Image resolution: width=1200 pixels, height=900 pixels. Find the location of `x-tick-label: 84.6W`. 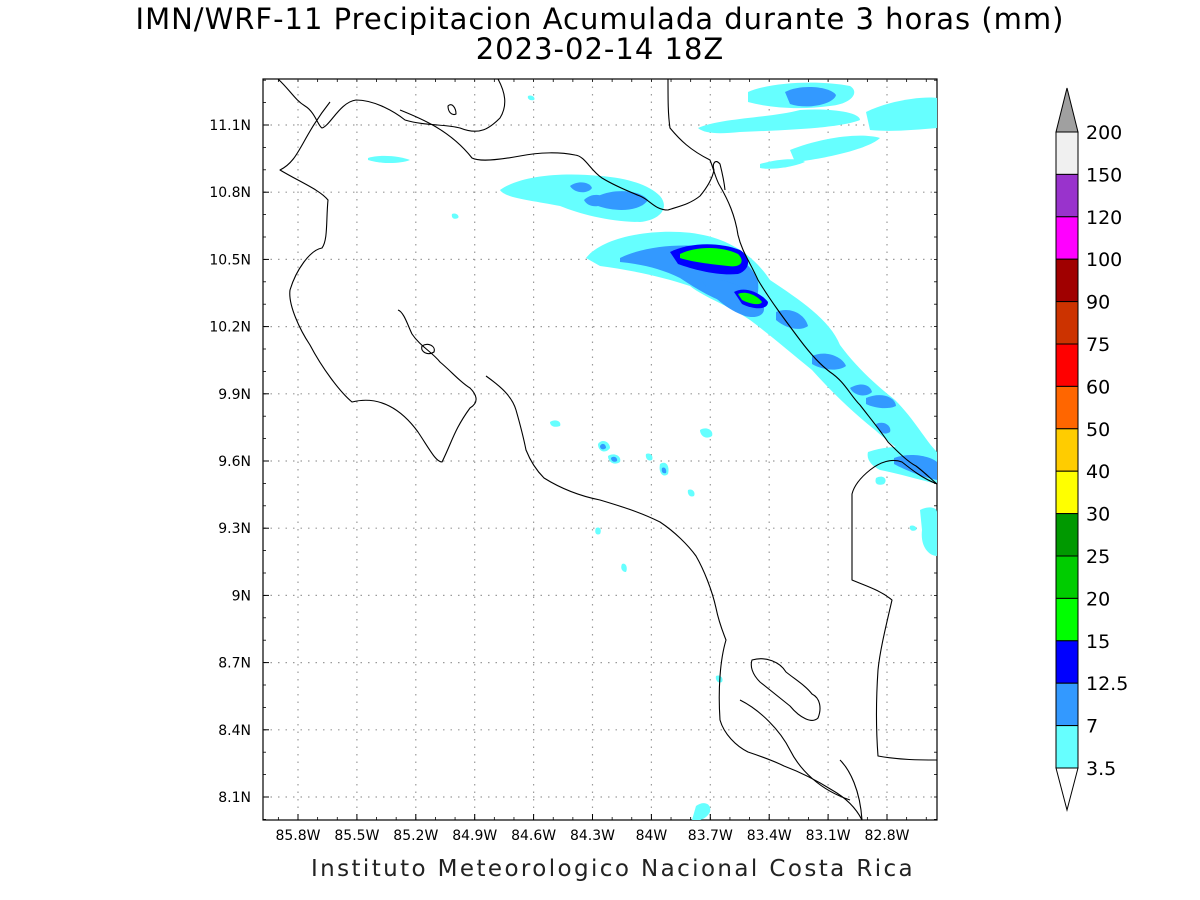

x-tick-label: 84.6W is located at coordinates (533, 836).